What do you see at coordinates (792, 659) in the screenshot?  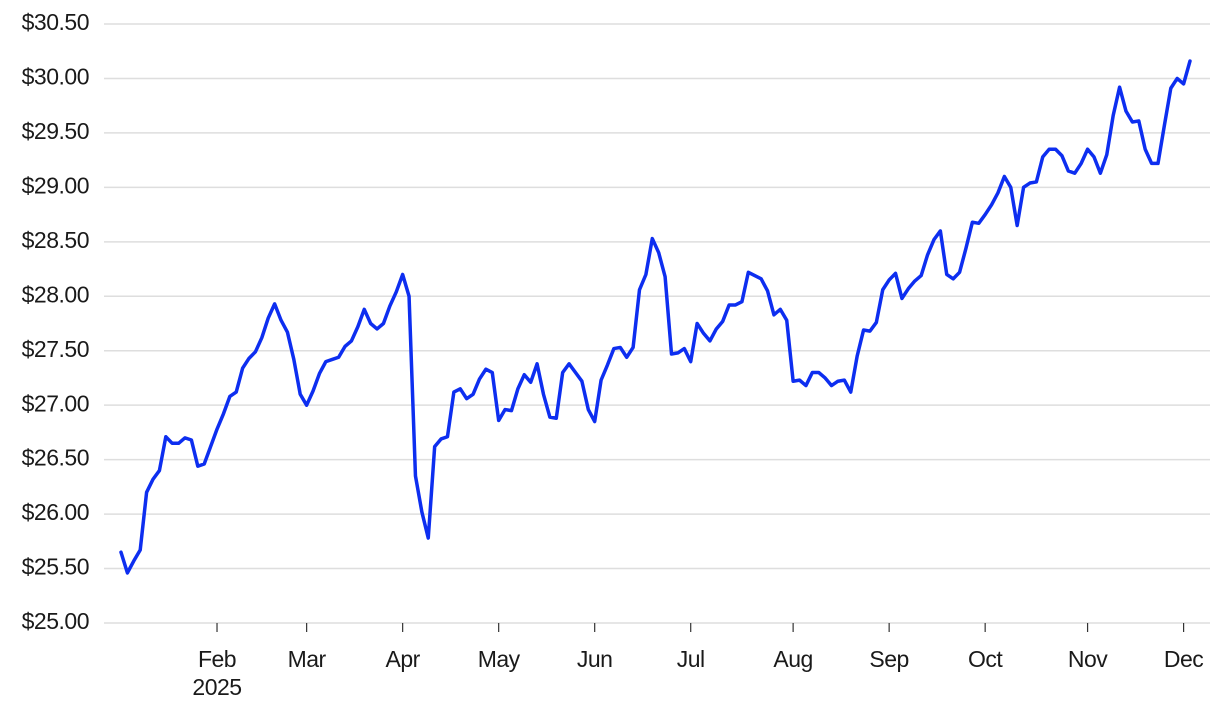 I see `x-tick-label: Aug` at bounding box center [792, 659].